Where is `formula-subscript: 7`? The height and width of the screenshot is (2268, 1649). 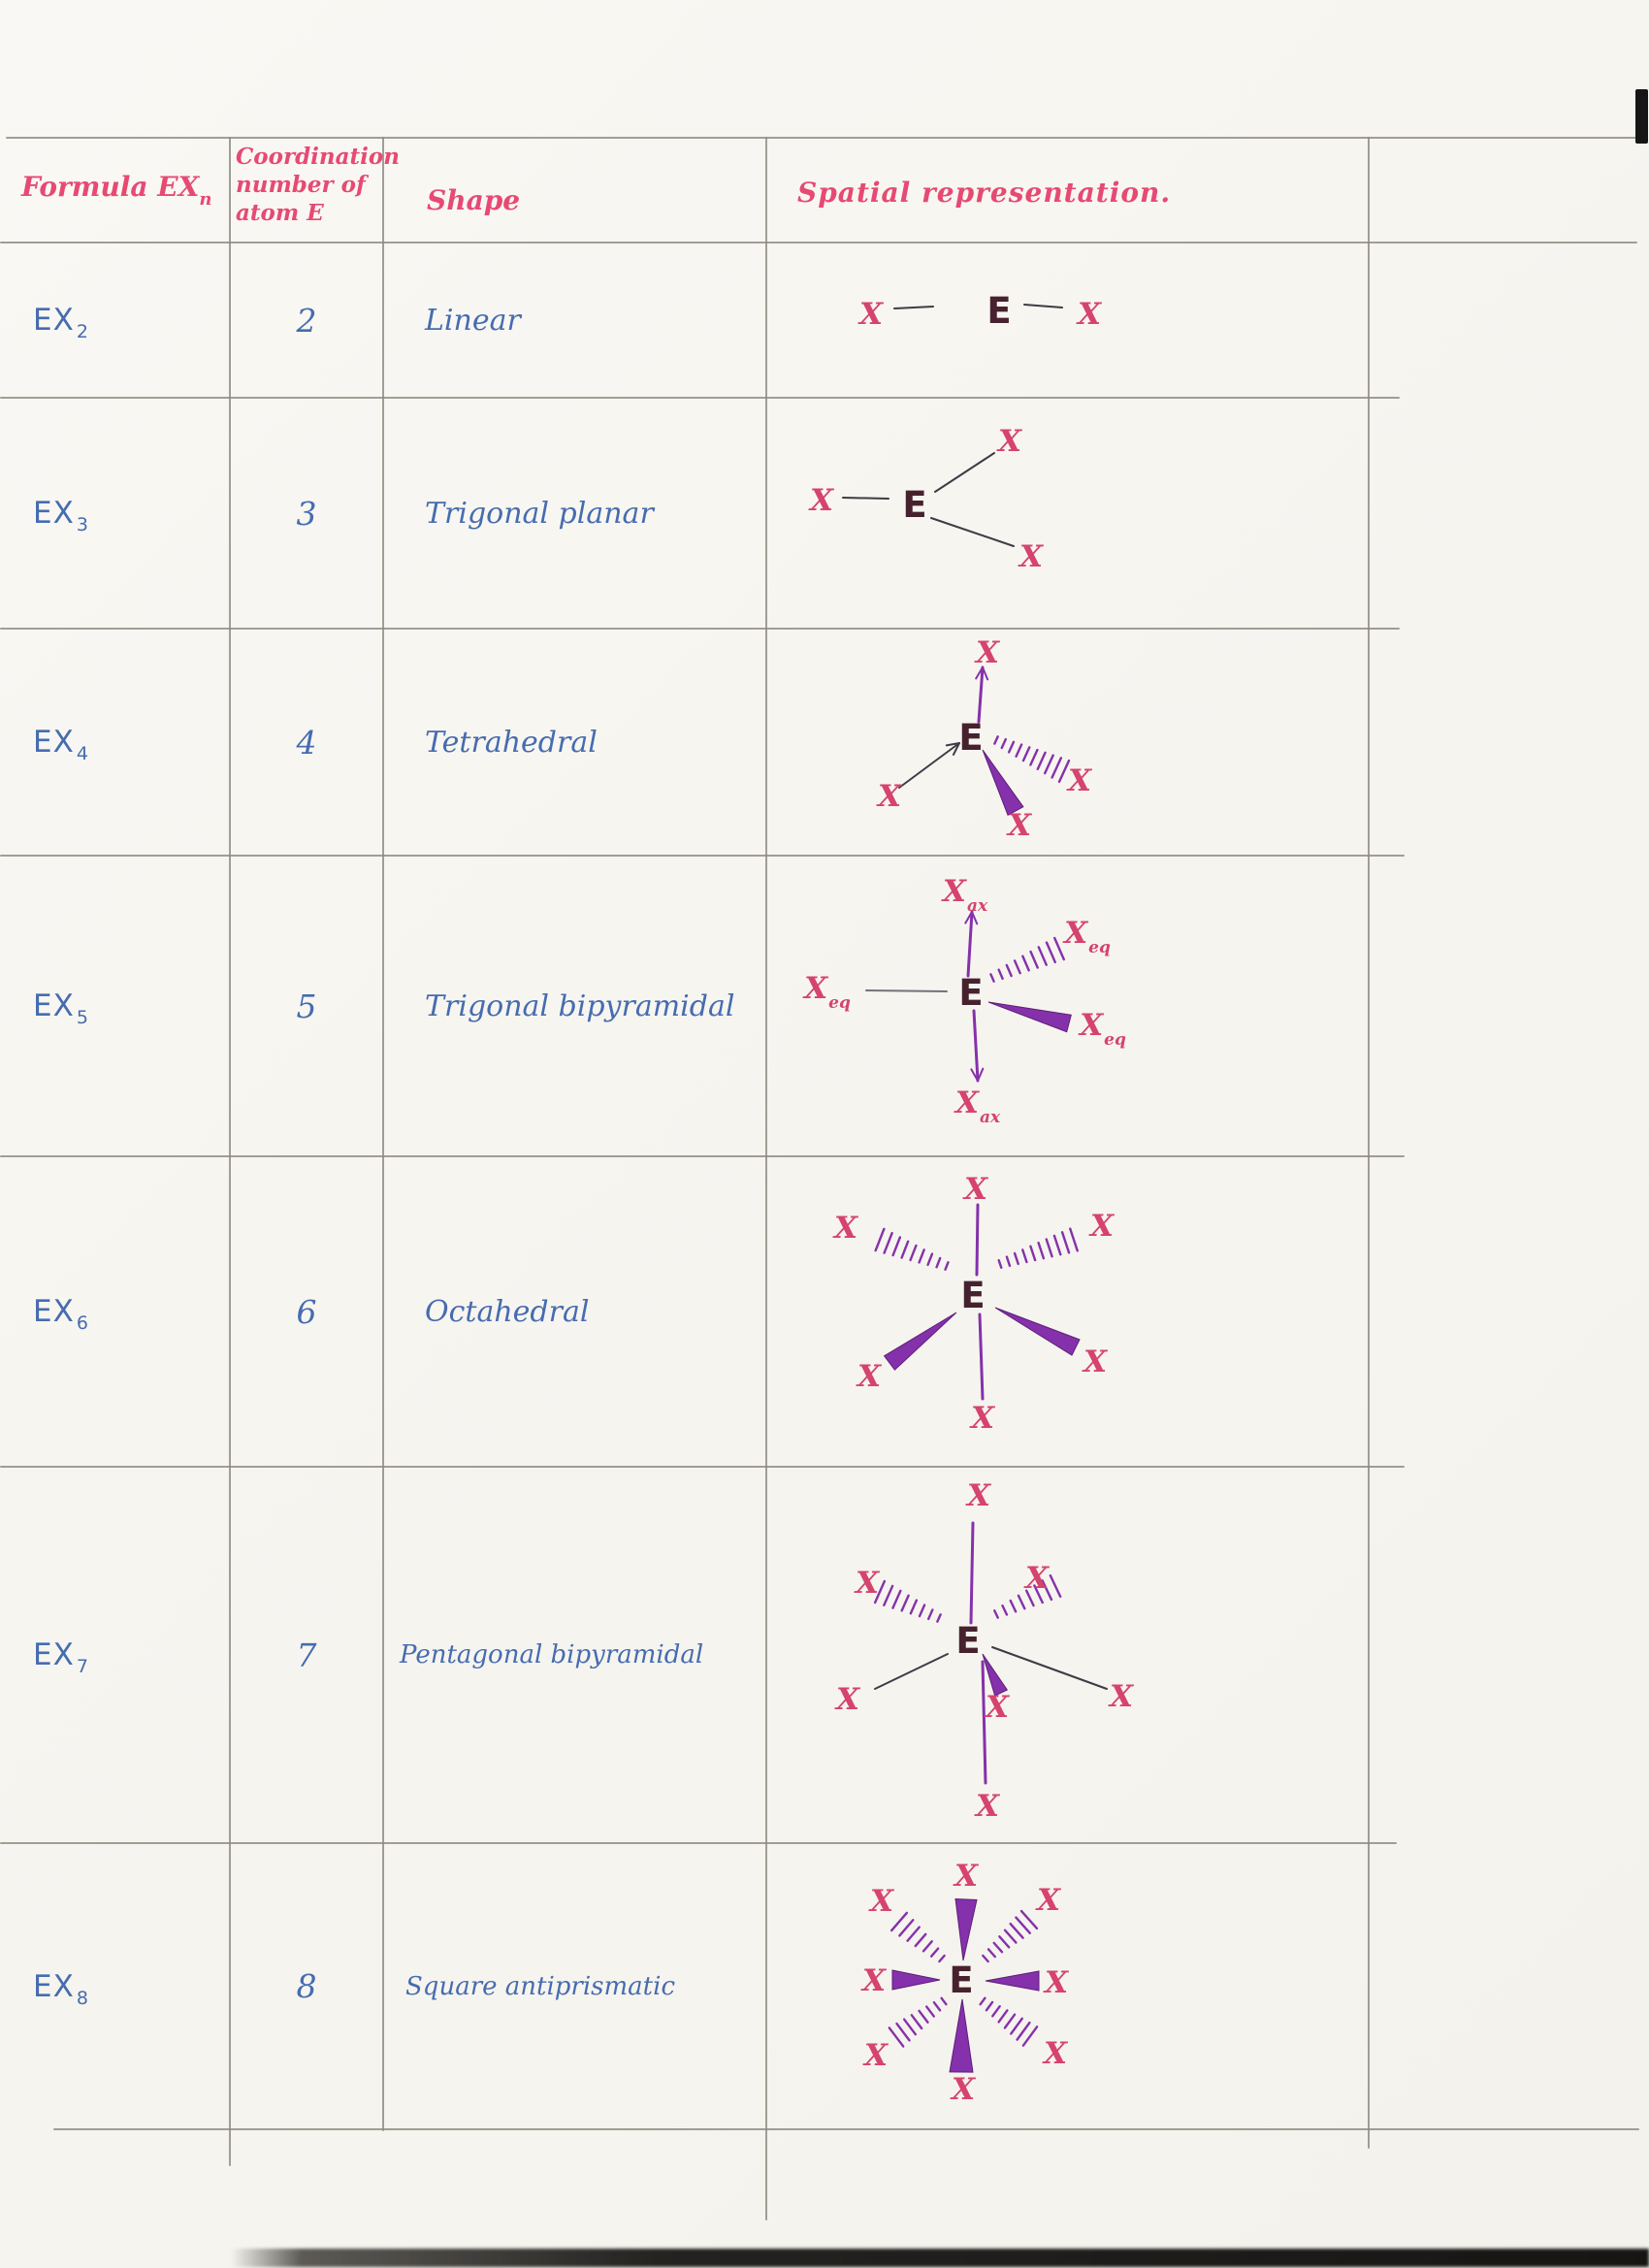
formula-subscript: 7 is located at coordinates (82, 1666).